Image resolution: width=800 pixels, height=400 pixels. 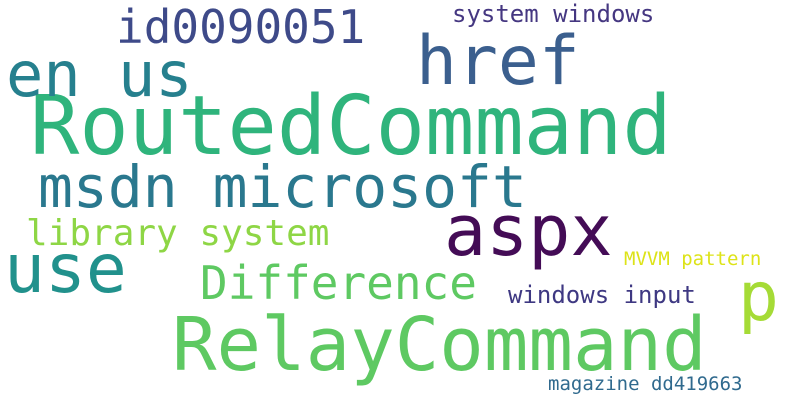 What do you see at coordinates (693, 259) in the screenshot?
I see `word-mvvm-pattern: MVVM pattern` at bounding box center [693, 259].